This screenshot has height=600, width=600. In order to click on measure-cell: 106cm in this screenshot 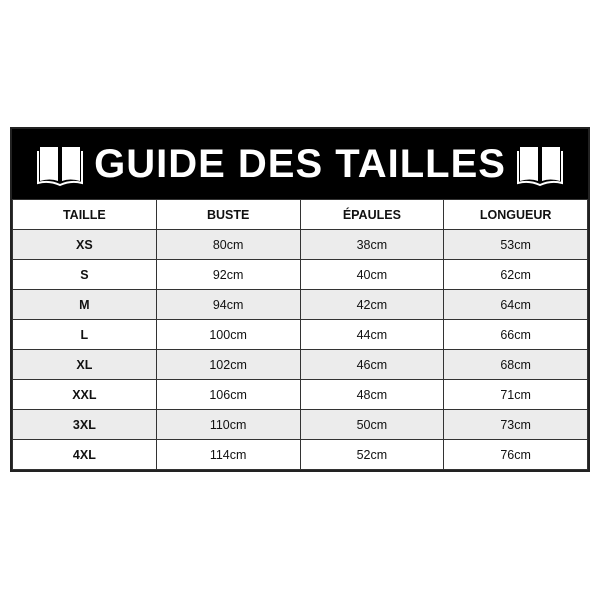, I will do `click(228, 394)`.